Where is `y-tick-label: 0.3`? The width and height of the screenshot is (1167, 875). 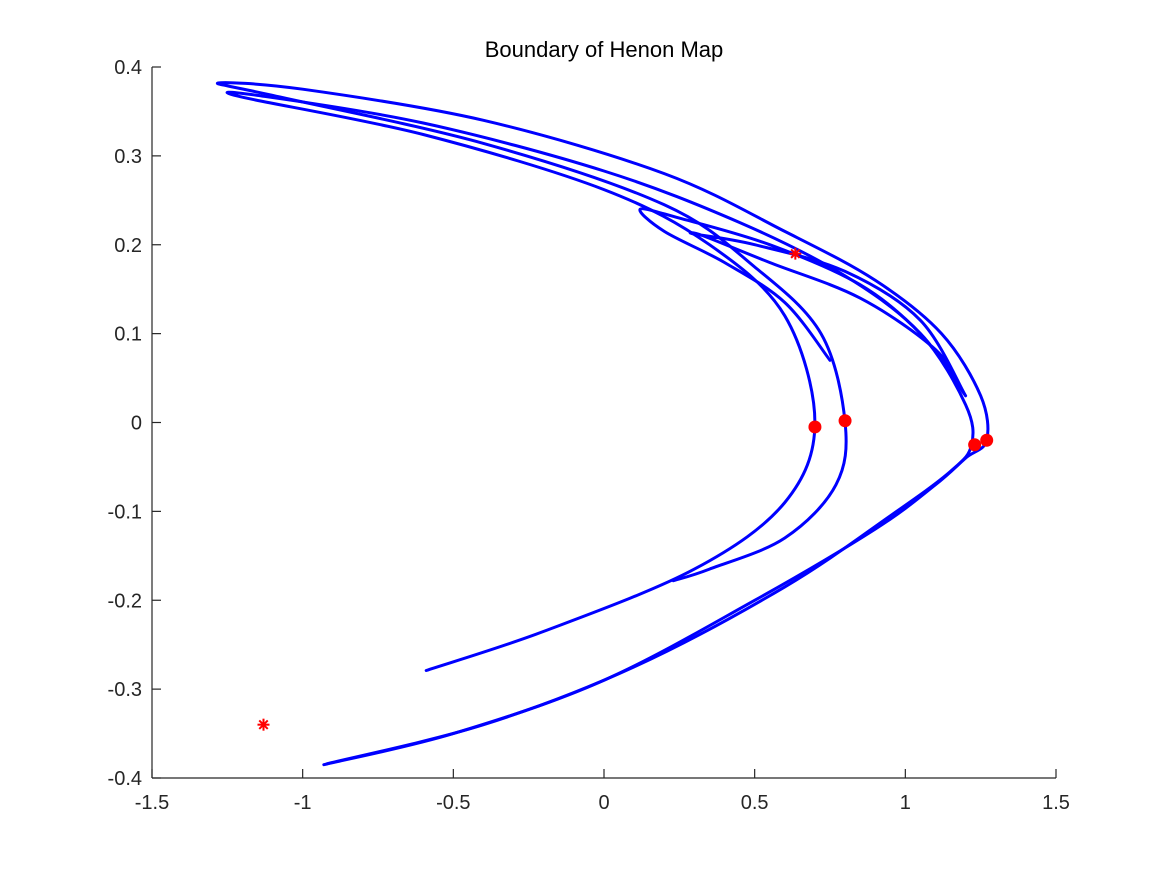
y-tick-label: 0.3 is located at coordinates (128, 157).